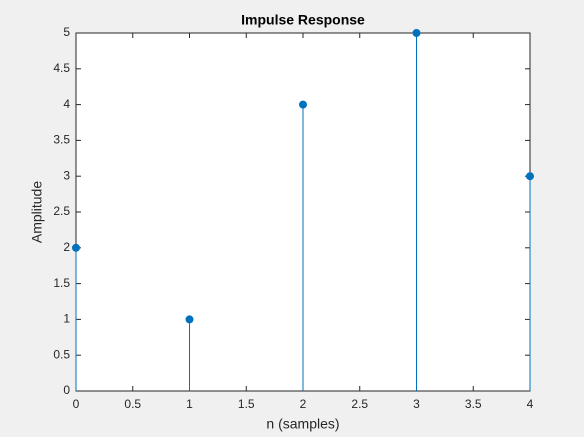 The height and width of the screenshot is (437, 584). Describe the element at coordinates (66, 390) in the screenshot. I see `y-tick-label: 0` at that location.